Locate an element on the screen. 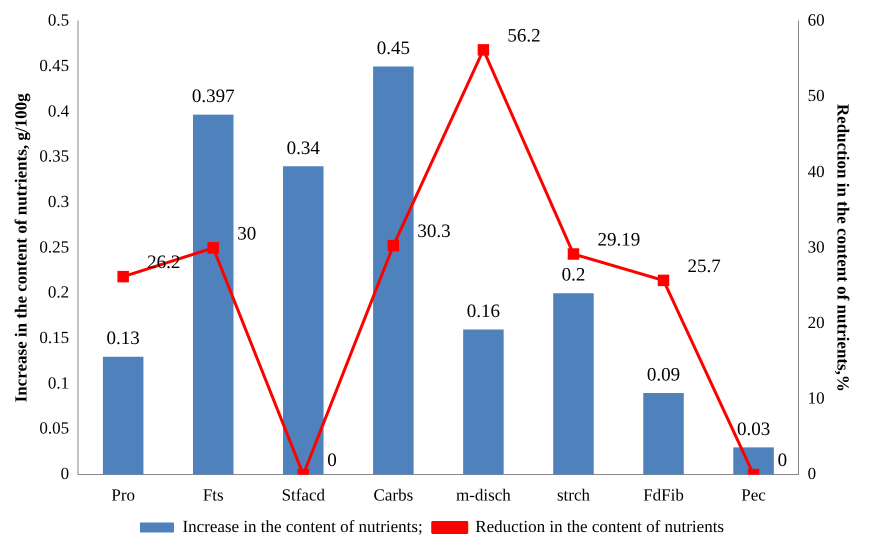 The image size is (874, 554). y-tick-label: 0.5 is located at coordinates (59, 20).